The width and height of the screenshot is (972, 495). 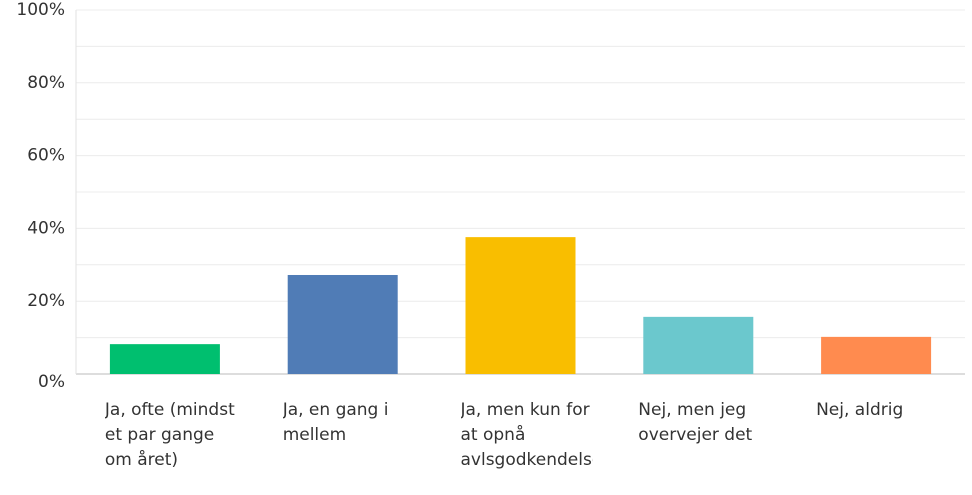 I want to click on x-tick-label: Nej, aldrig, so click(x=860, y=410).